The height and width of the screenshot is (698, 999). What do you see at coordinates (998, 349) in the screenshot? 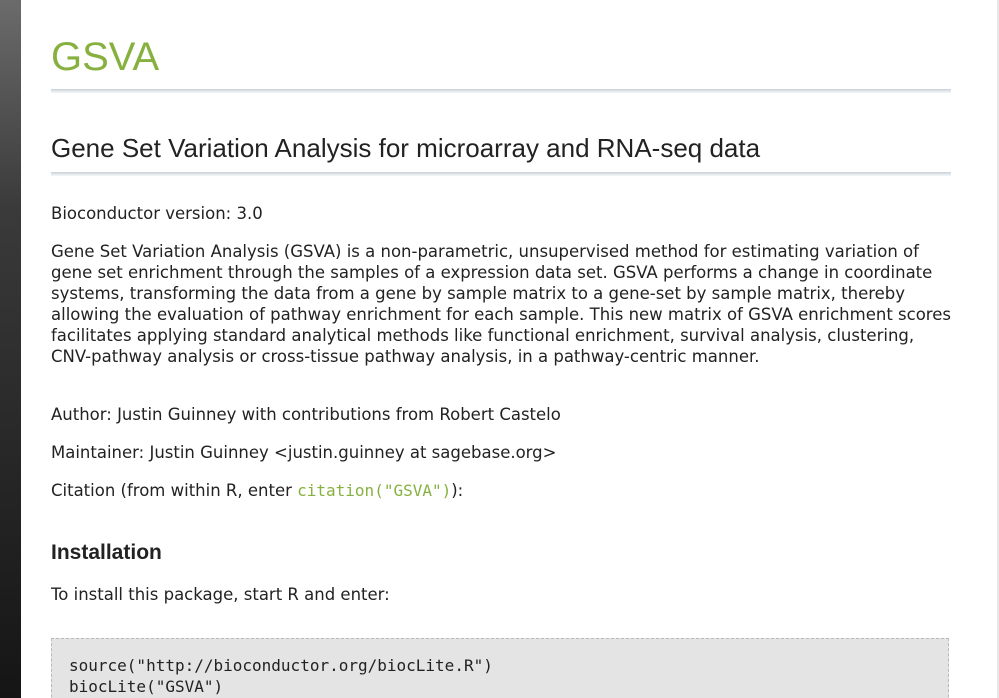
I see `right-edge` at bounding box center [998, 349].